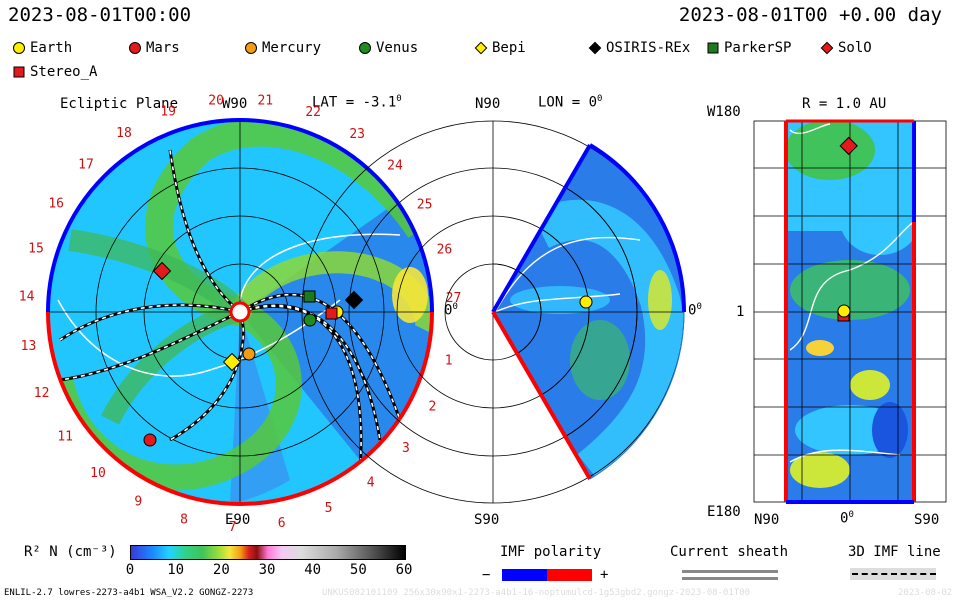 Image resolution: width=960 pixels, height=600 pixels. I want to click on carrington-tick-label: 3, so click(406, 448).